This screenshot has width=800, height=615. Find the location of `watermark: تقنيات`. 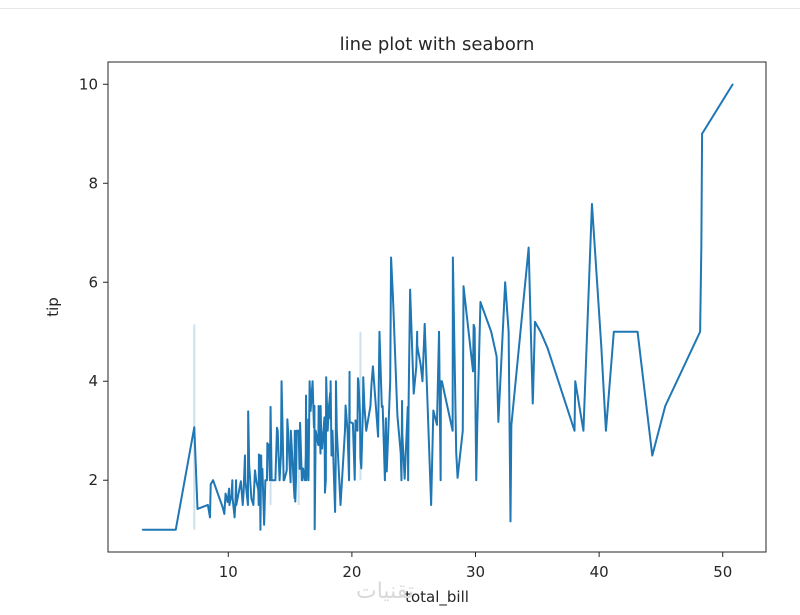

watermark: تقنيات is located at coordinates (385, 591).